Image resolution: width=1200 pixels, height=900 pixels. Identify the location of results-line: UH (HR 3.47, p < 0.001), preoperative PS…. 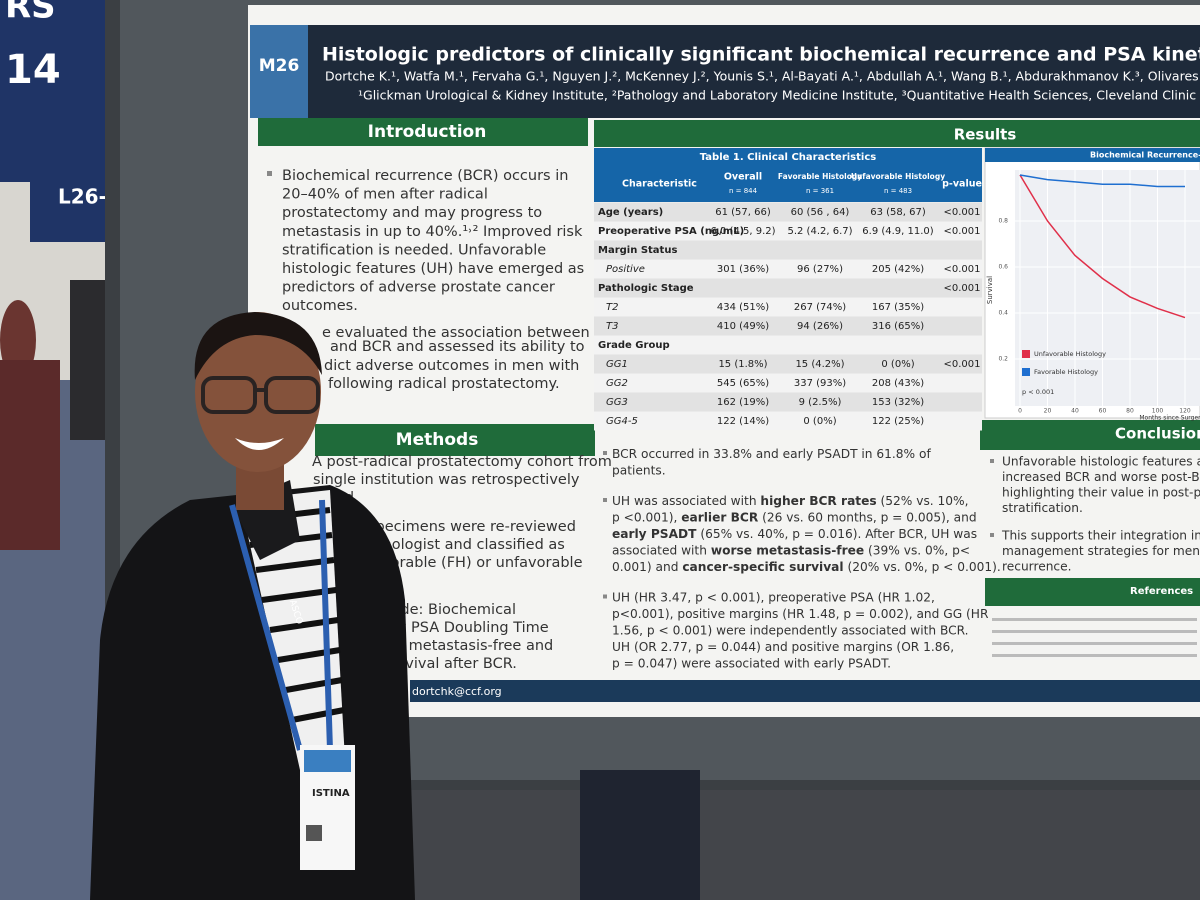
(773, 597).